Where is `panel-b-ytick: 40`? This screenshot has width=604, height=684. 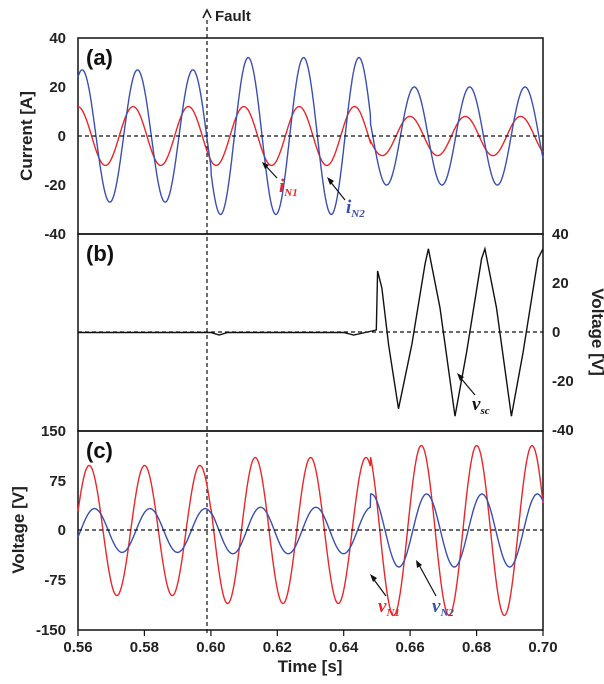
panel-b-ytick: 40 is located at coordinates (560, 234).